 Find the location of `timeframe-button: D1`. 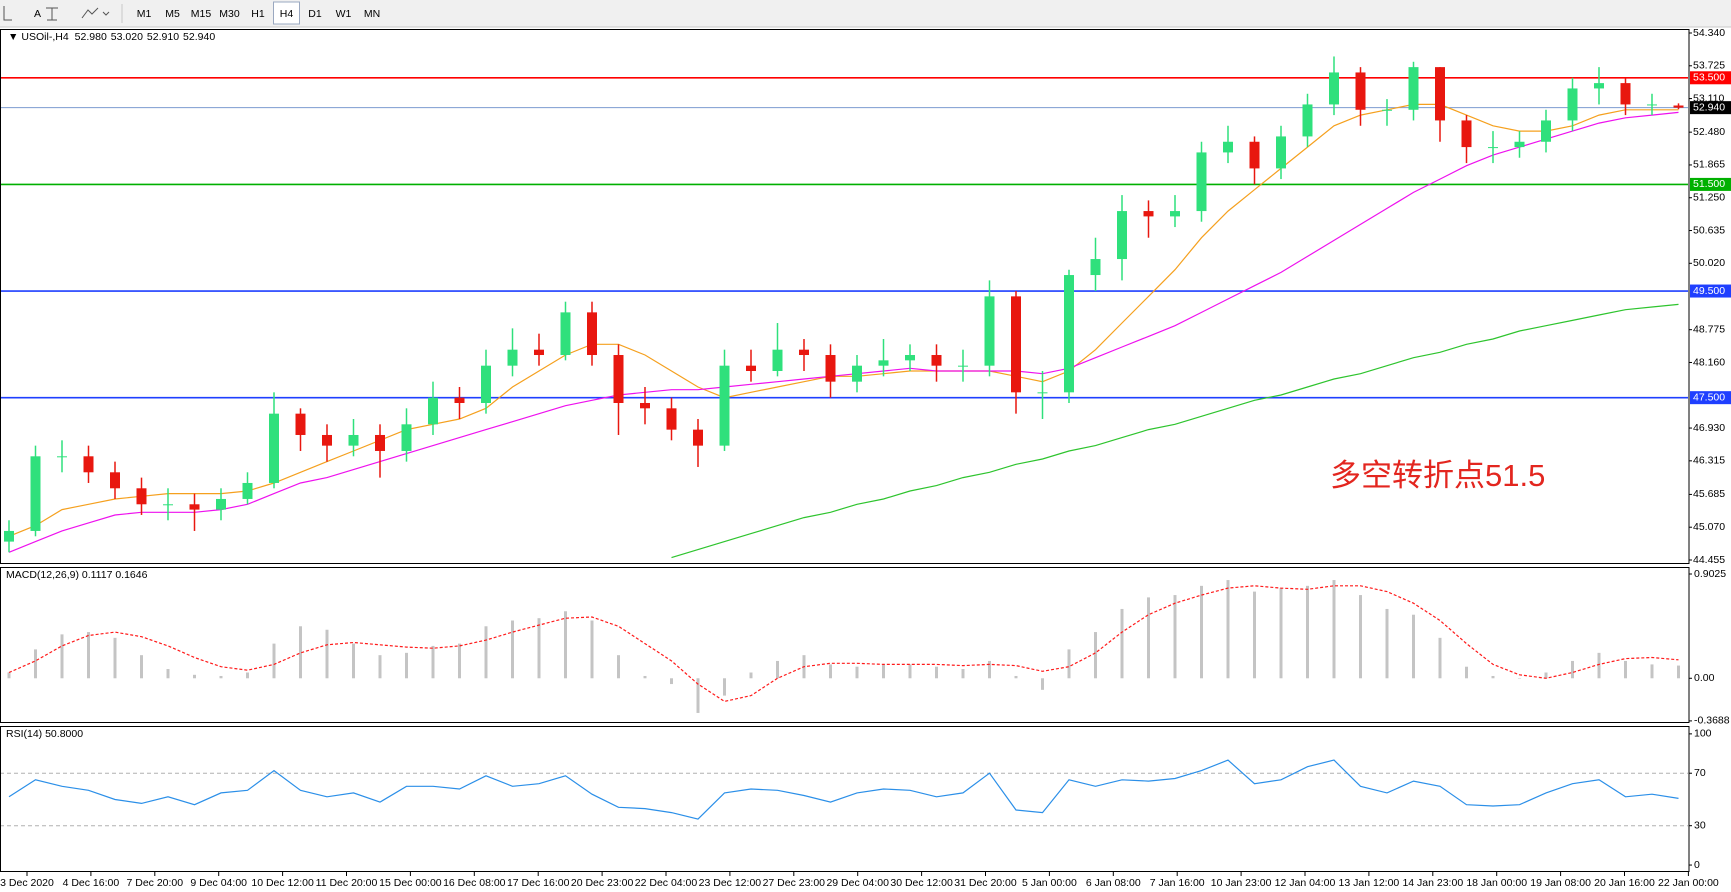

timeframe-button: D1 is located at coordinates (315, 14).